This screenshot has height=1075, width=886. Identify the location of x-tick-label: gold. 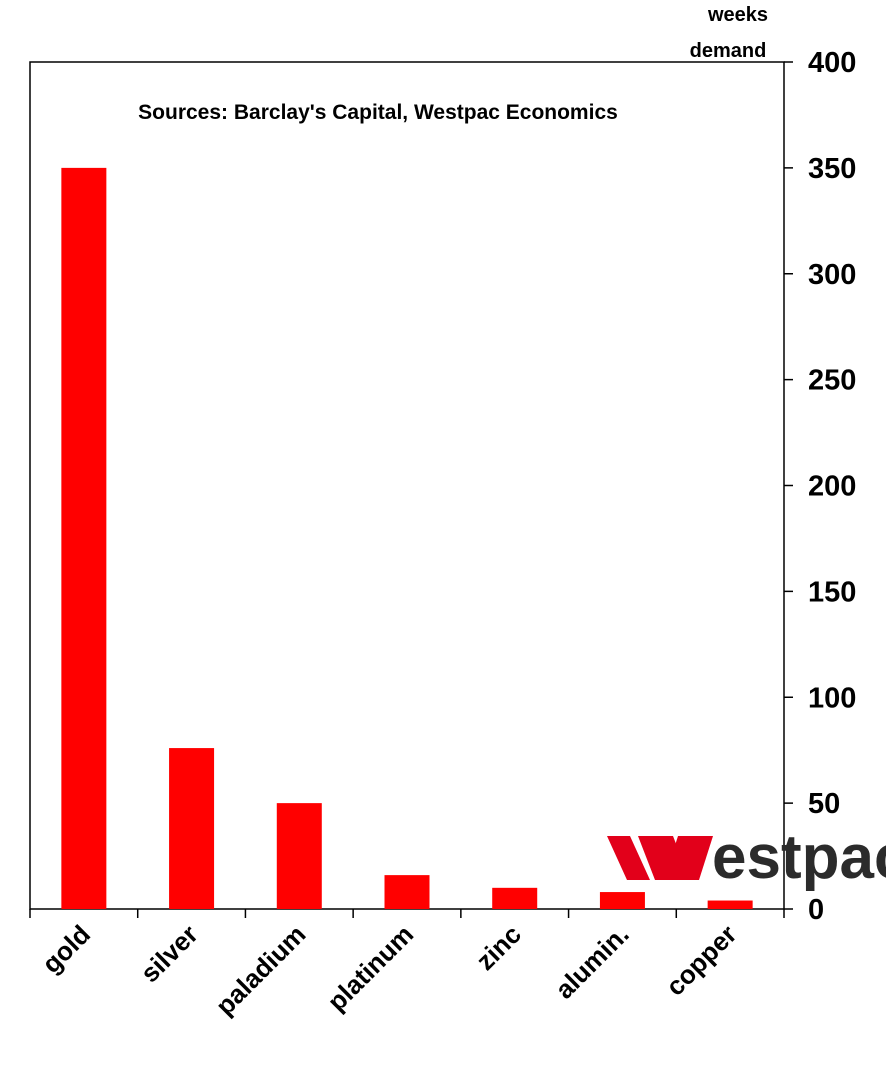
(66, 949).